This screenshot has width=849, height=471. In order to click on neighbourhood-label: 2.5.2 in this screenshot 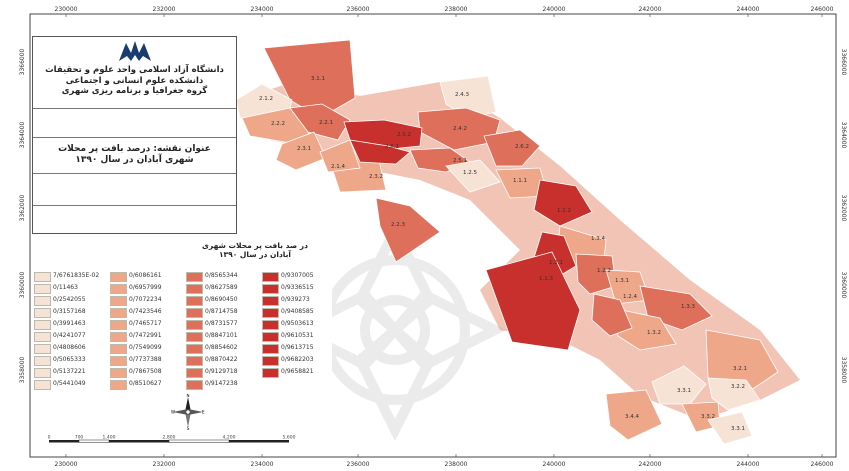, I will do `click(404, 135)`.